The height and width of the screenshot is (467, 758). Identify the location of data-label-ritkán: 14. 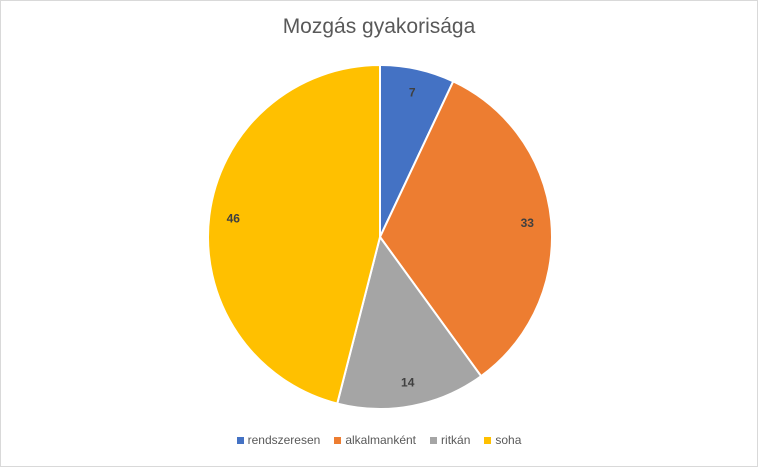
(408, 382).